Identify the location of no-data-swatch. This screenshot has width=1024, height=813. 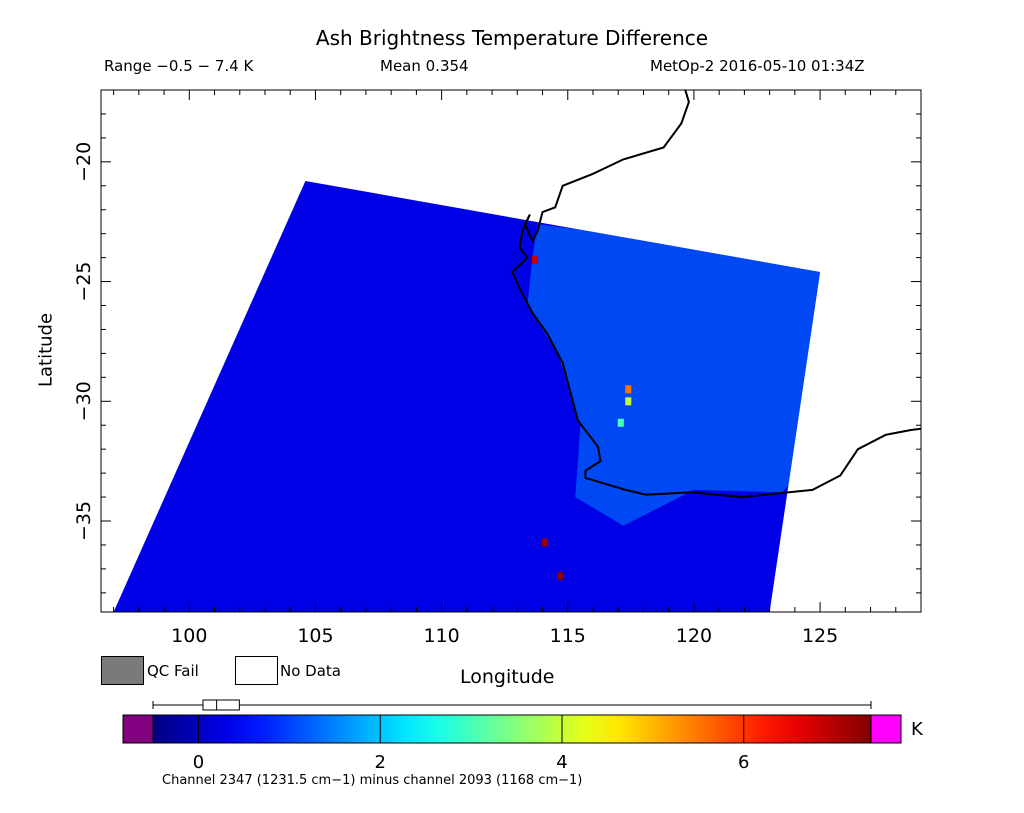
(256, 670).